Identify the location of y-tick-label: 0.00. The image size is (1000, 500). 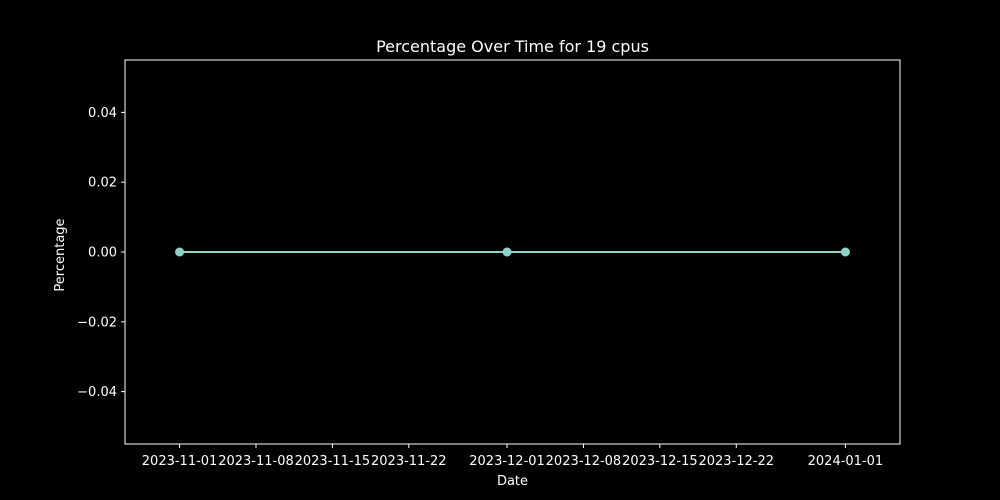
(102, 253).